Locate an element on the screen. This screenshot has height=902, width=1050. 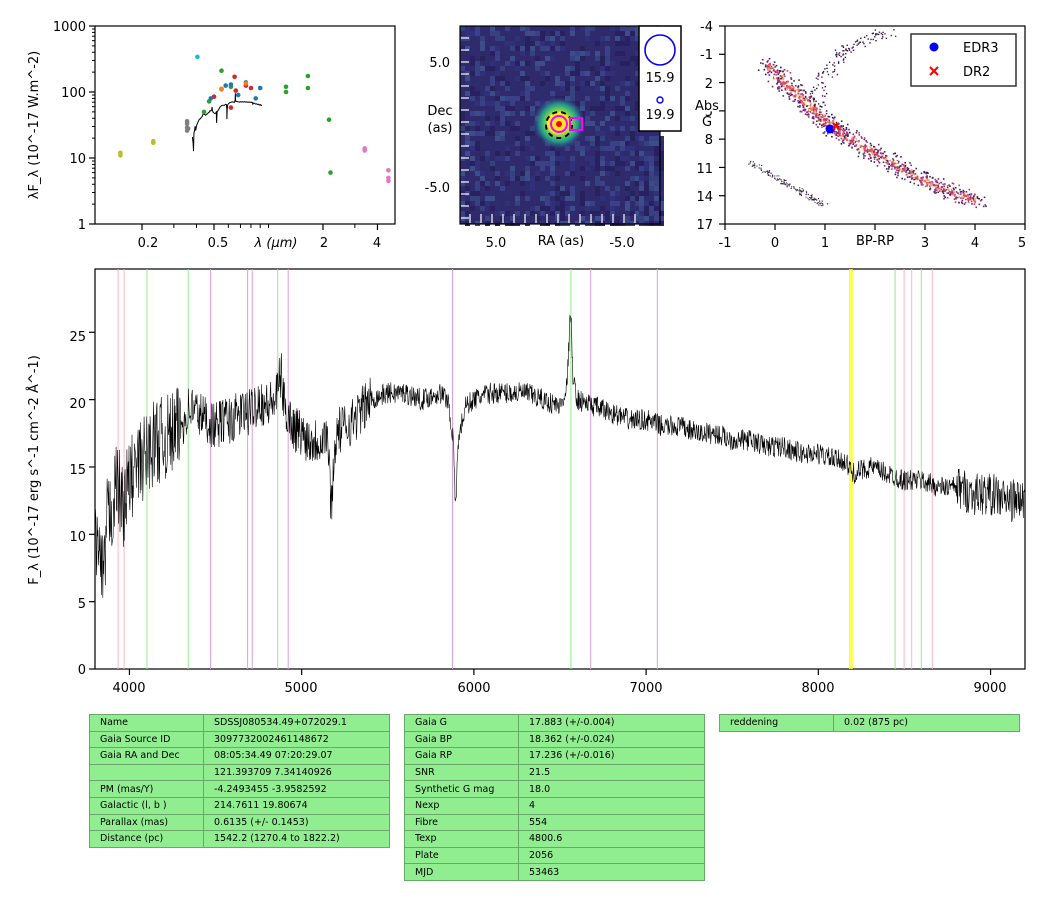
table-row: Plate 2056 is located at coordinates (554, 855).